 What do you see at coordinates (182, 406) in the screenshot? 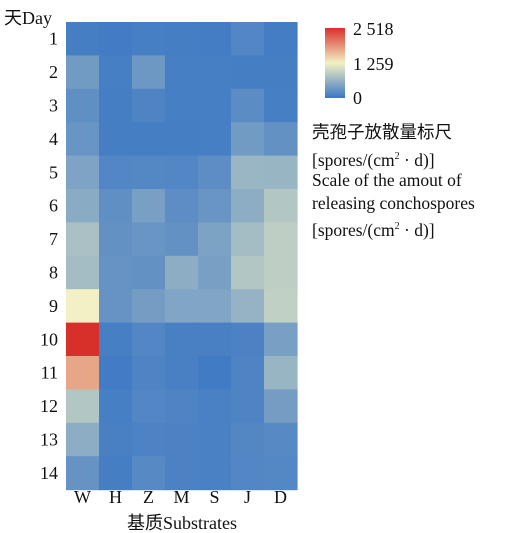
I see `heatmap-cell-day12-M` at bounding box center [182, 406].